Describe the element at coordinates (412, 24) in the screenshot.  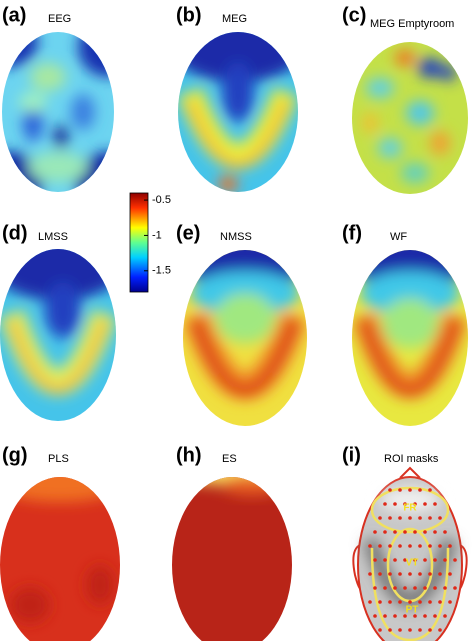
I see `panel-title: MEG Emptyroom` at that location.